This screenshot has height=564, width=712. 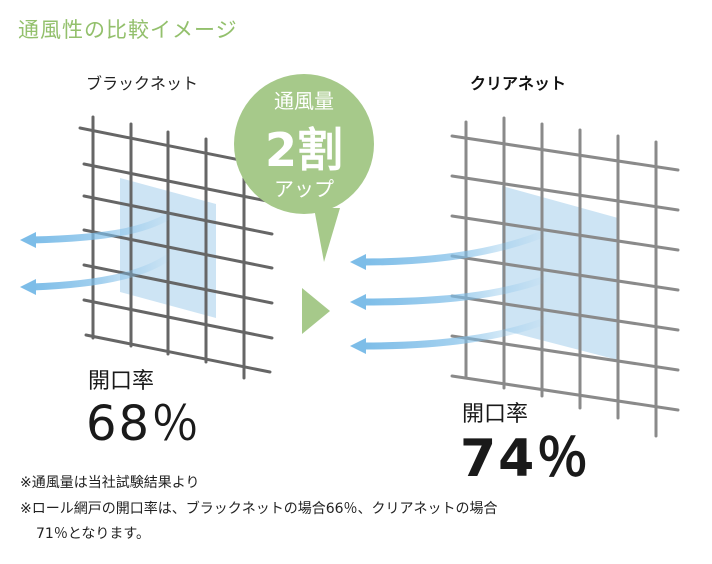 I want to click on comparison-arrow-icon, so click(x=316, y=311).